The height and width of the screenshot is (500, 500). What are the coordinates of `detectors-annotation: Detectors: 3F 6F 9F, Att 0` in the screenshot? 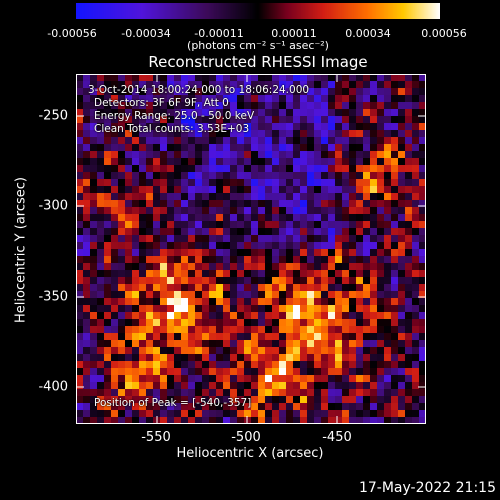 It's located at (161, 103).